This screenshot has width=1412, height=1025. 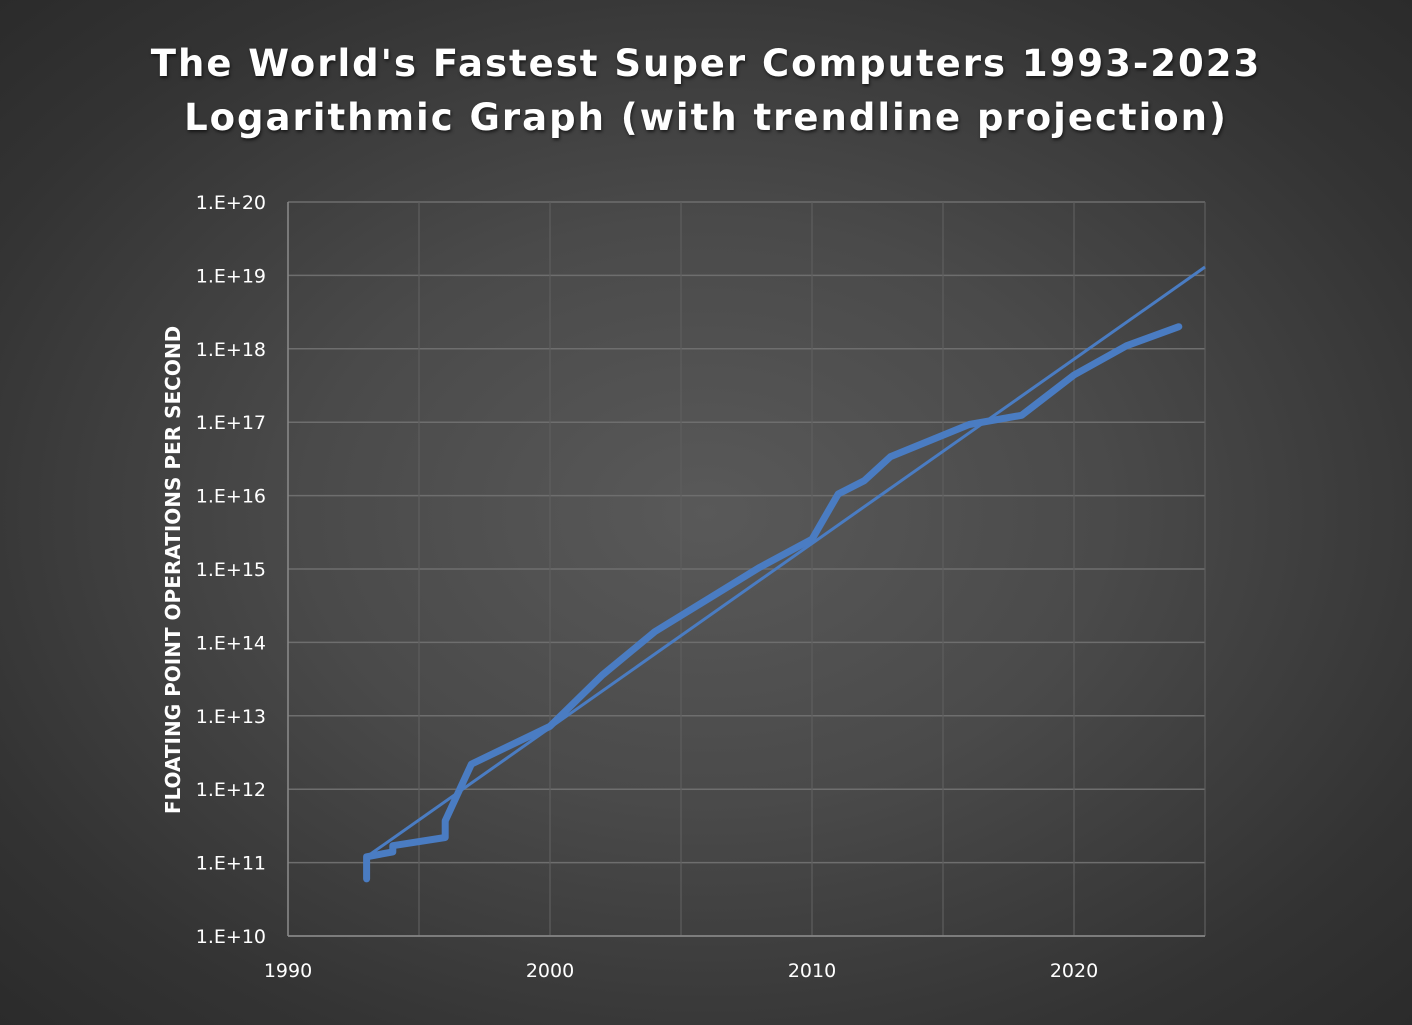 I want to click on x-tick-label: 1990, so click(x=288, y=971).